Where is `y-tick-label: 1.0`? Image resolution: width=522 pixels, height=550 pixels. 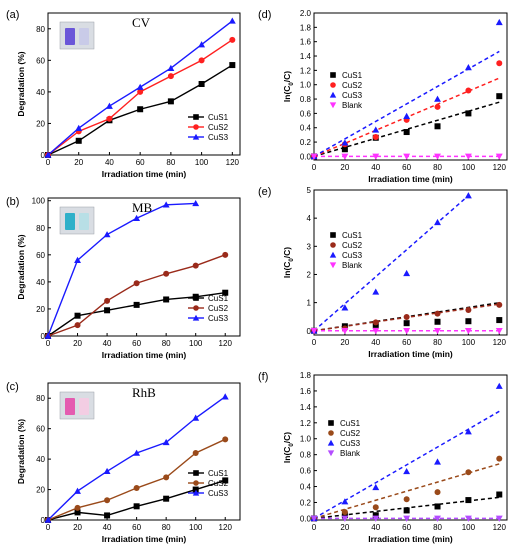 y-tick-label: 1.0 is located at coordinates (306, 85).